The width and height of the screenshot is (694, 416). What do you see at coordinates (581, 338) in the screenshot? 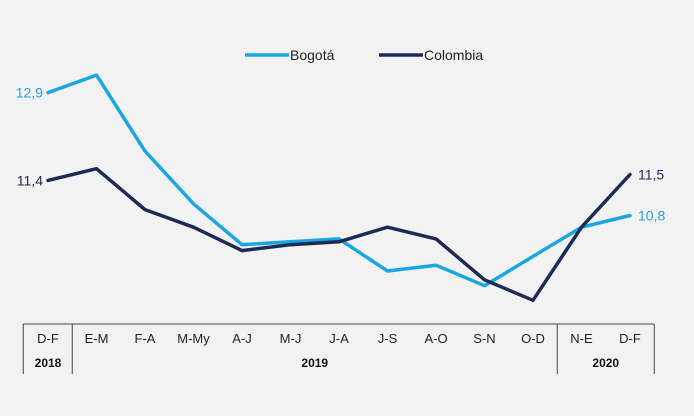
I see `x-tick-label: N-E` at bounding box center [581, 338].